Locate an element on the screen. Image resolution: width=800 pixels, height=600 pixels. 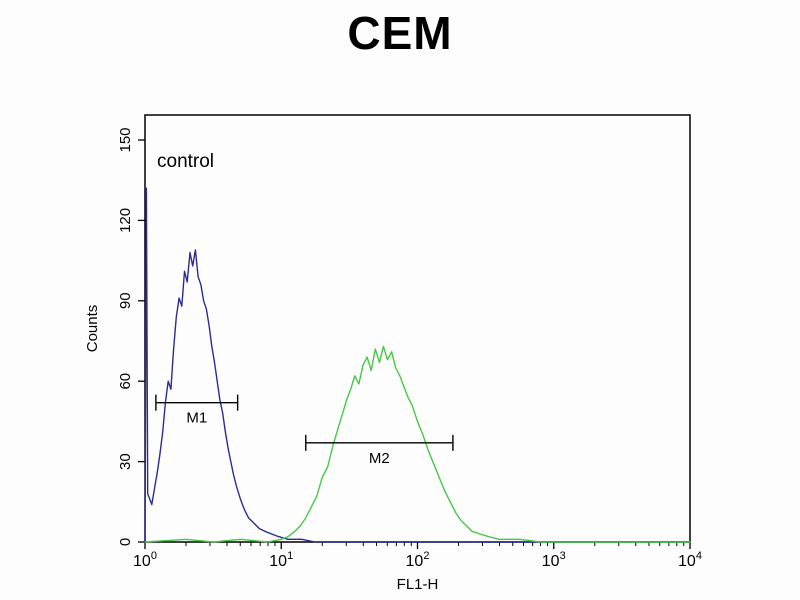
y-tick-label: 150 is located at coordinates (125, 139).